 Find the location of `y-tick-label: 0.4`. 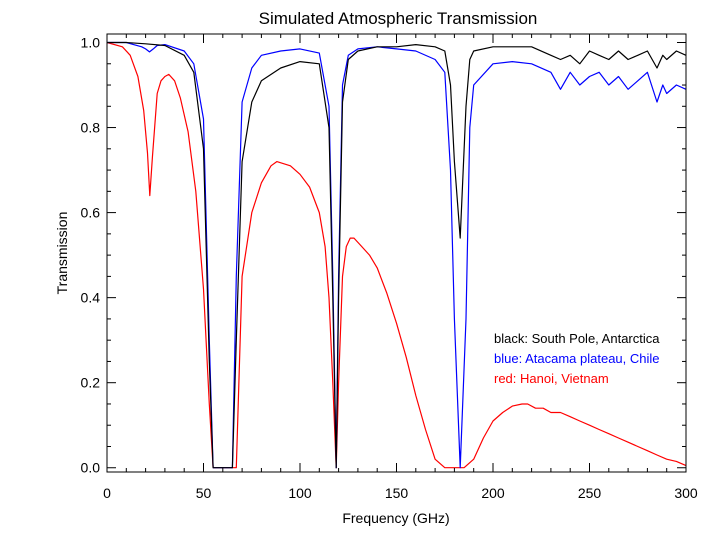

y-tick-label: 0.4 is located at coordinates (91, 298).